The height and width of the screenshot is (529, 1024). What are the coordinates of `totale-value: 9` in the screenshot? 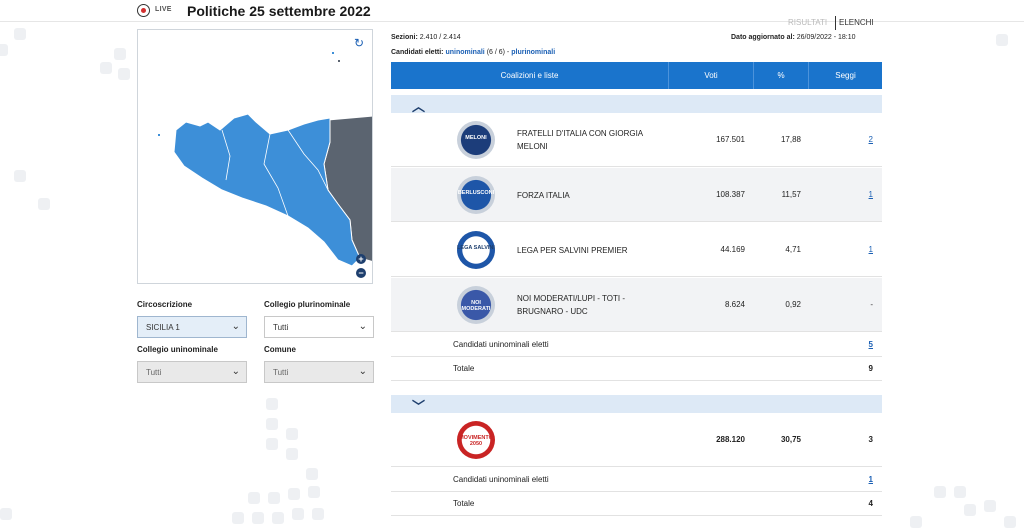 It's located at (870, 368).